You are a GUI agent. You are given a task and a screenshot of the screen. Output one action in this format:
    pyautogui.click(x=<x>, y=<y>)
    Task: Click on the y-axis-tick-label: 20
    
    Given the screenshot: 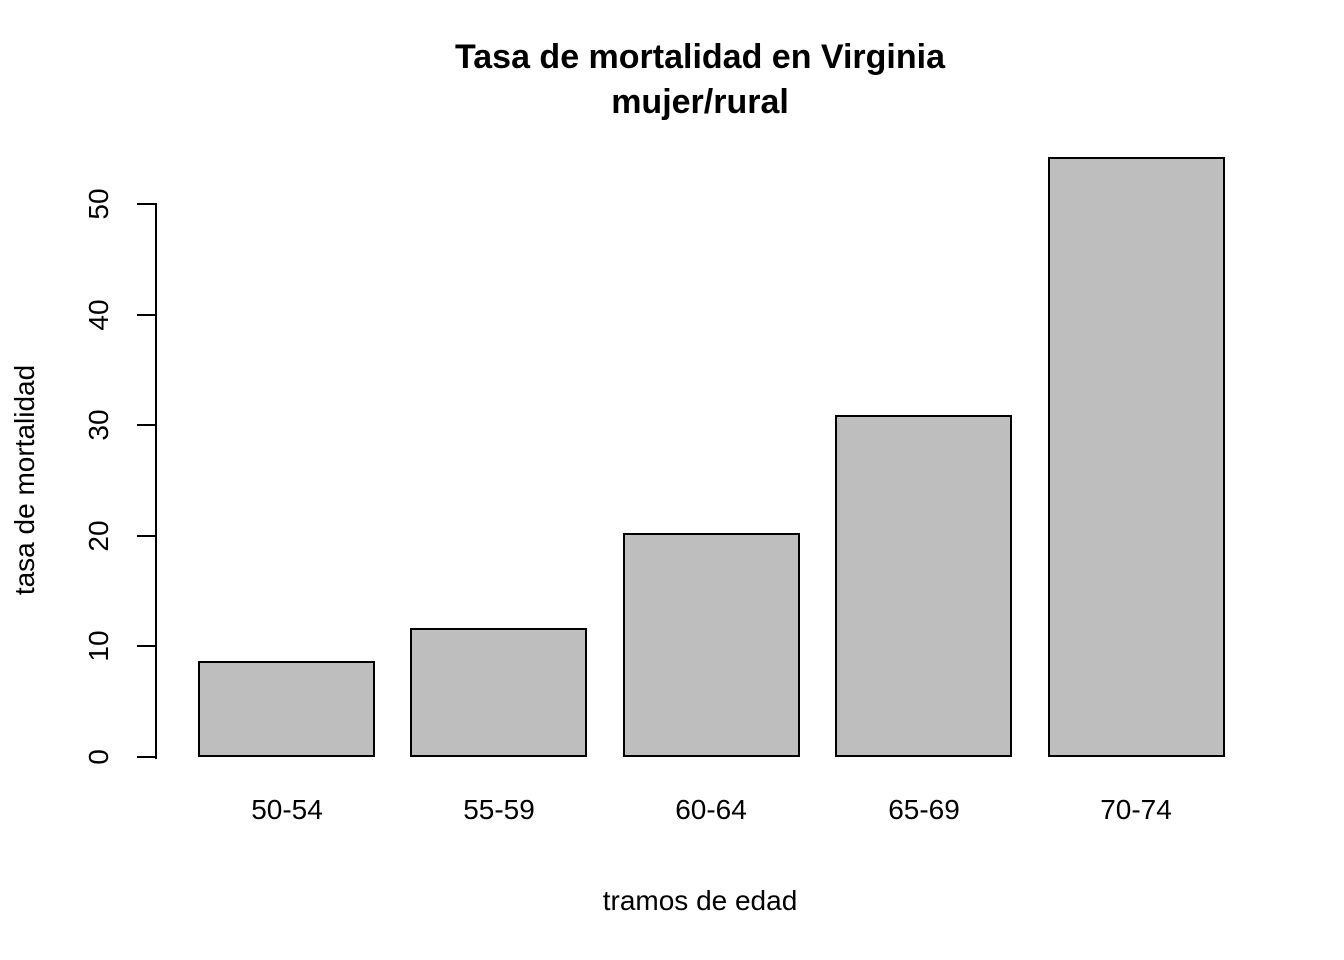 What is the action you would take?
    pyautogui.click(x=98, y=536)
    